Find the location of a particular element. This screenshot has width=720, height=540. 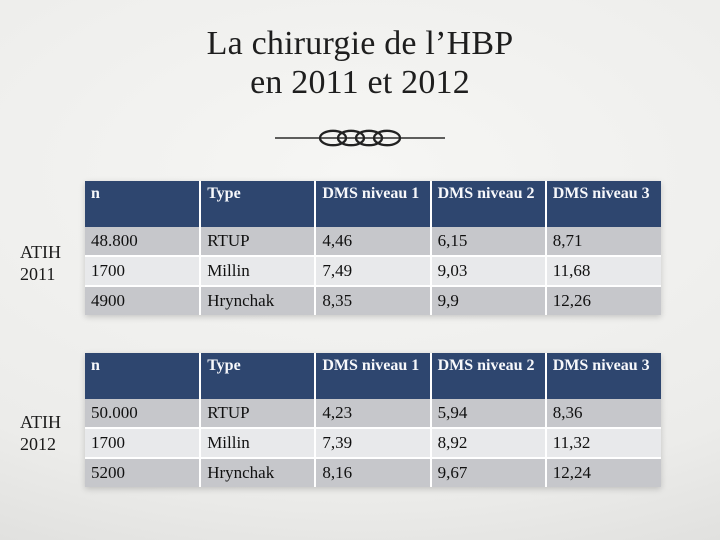

table-cell: 6,15 is located at coordinates (488, 242).